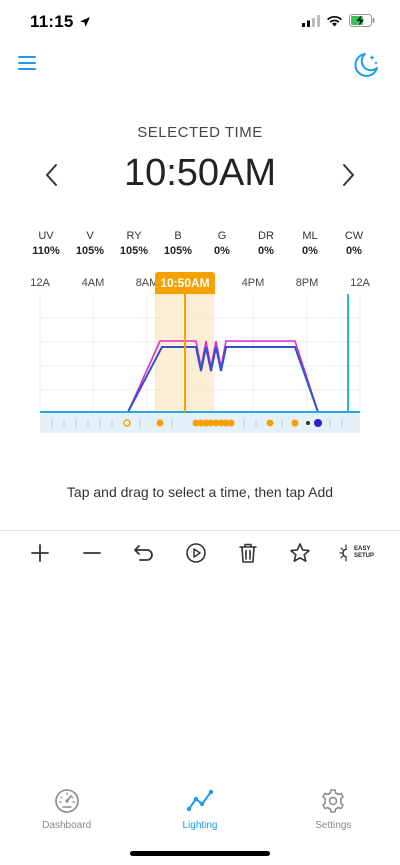 This screenshot has width=400, height=865. Describe the element at coordinates (310, 236) in the screenshot. I see `channel-name: ML` at that location.